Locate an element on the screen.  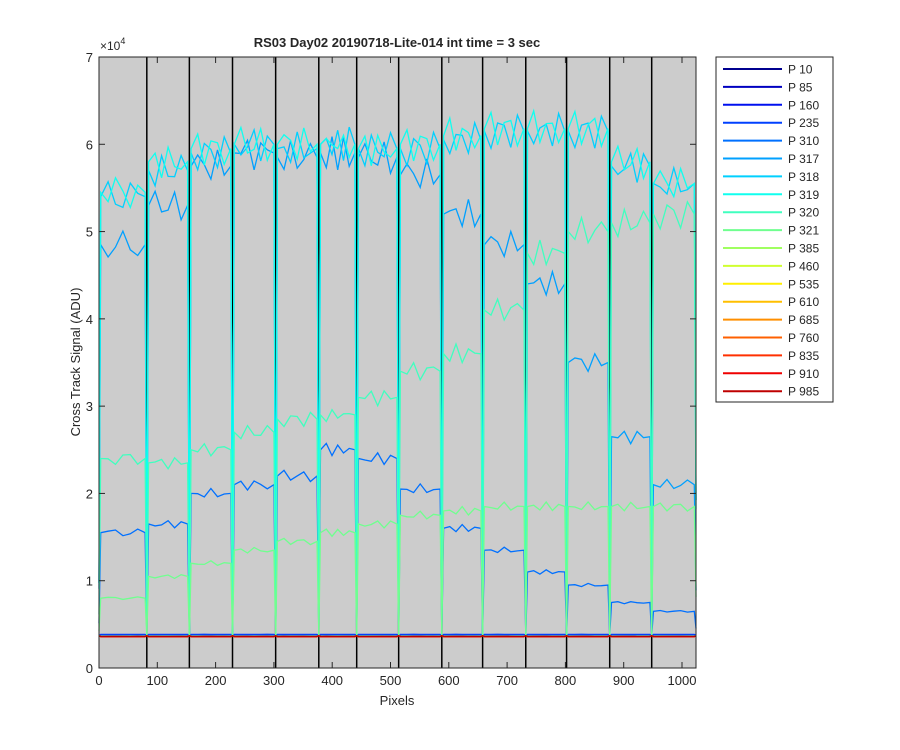
legend-item: P 310 is located at coordinates (771, 141).